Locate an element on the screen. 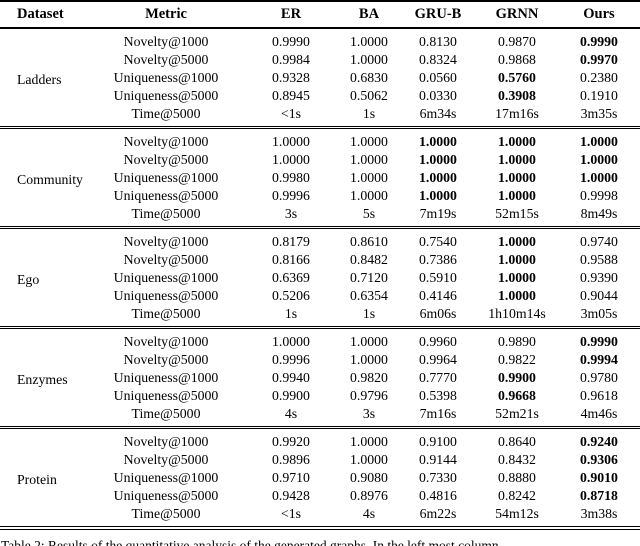 This screenshot has height=546, width=640. value-cell-gru-b: 0.5910 is located at coordinates (438, 277).